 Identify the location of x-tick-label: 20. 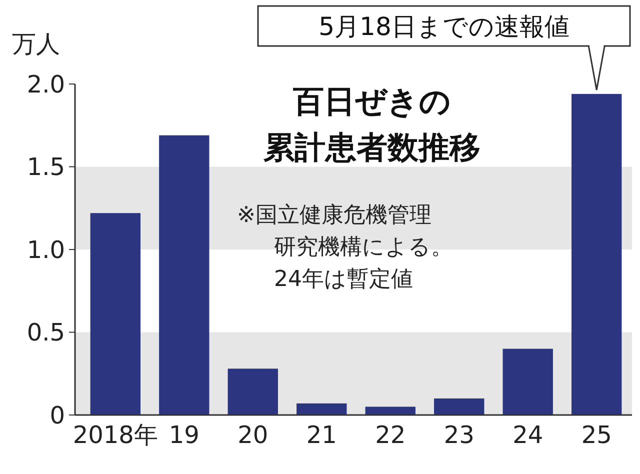
(253, 435).